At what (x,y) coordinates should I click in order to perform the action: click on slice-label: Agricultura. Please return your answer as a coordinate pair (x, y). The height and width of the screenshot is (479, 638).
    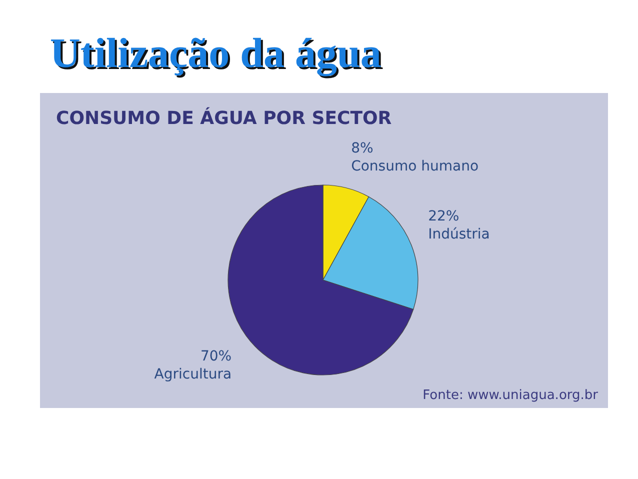
    Looking at the image, I should click on (193, 374).